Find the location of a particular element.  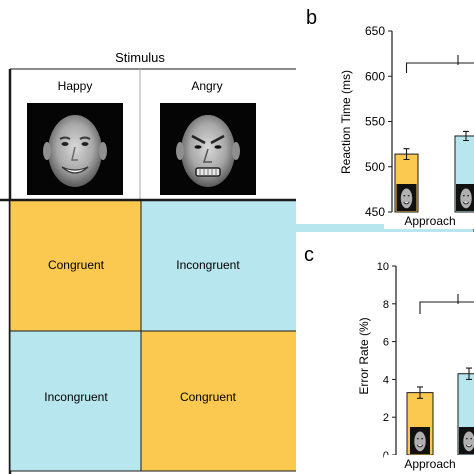

chart-c-category-label: Approach is located at coordinates (429, 464).